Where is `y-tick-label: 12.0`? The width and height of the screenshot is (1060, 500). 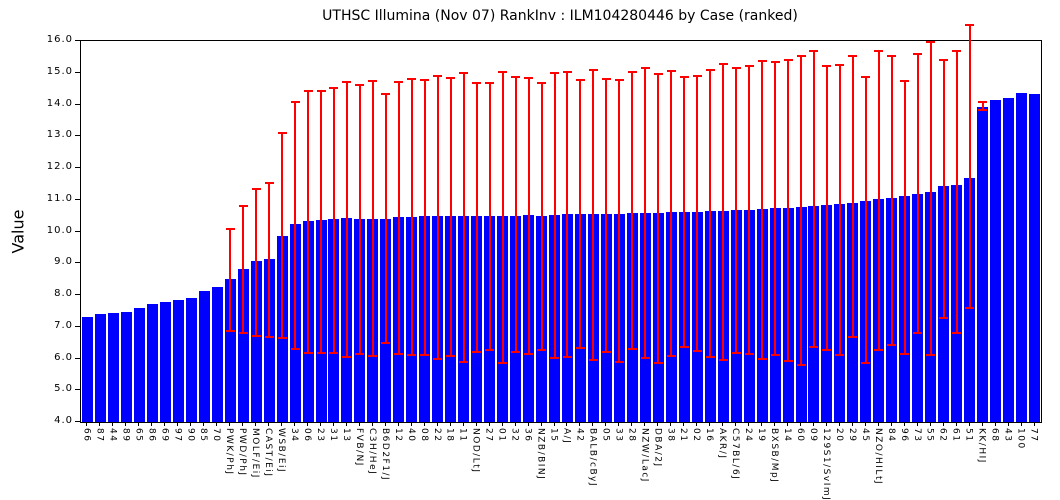 y-tick-label: 12.0 is located at coordinates (59, 166).